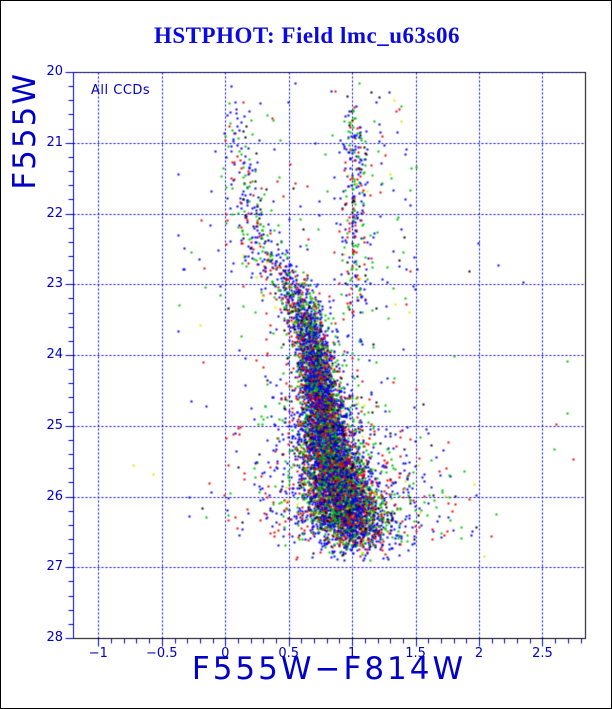 This screenshot has width=612, height=709. I want to click on y-tick-label: 21, so click(54, 142).